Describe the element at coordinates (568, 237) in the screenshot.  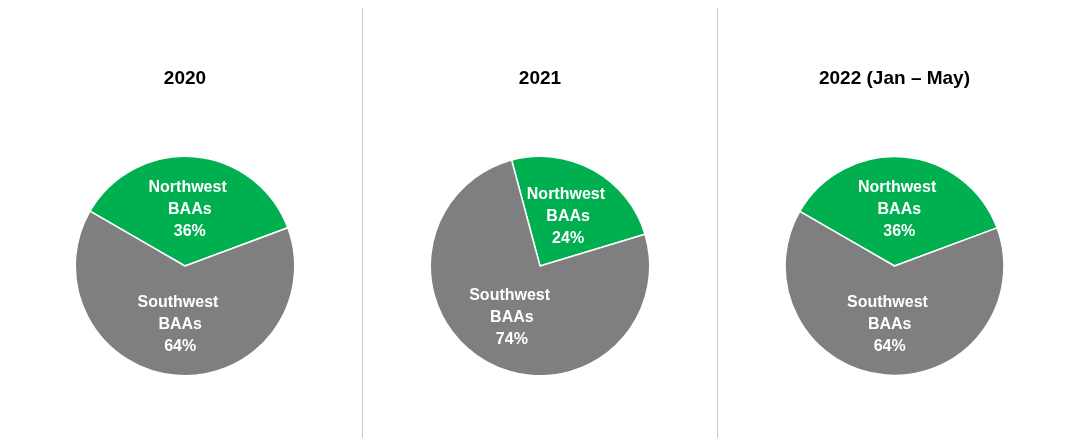
I see `data-label: 24%` at that location.